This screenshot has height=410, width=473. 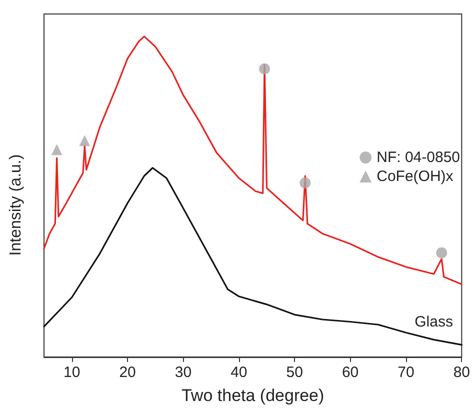 What do you see at coordinates (252, 395) in the screenshot?
I see `x-axis-title: Two theta (degree)` at bounding box center [252, 395].